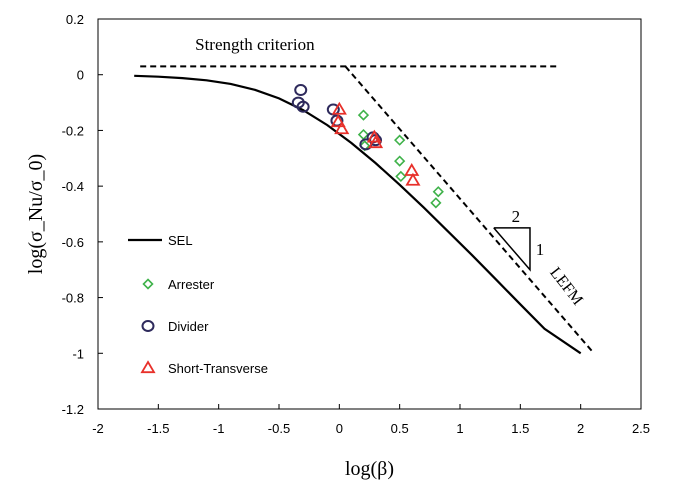 Image resolution: width=673 pixels, height=497 pixels. I want to click on y-tick-label: -0.4, so click(73, 186).